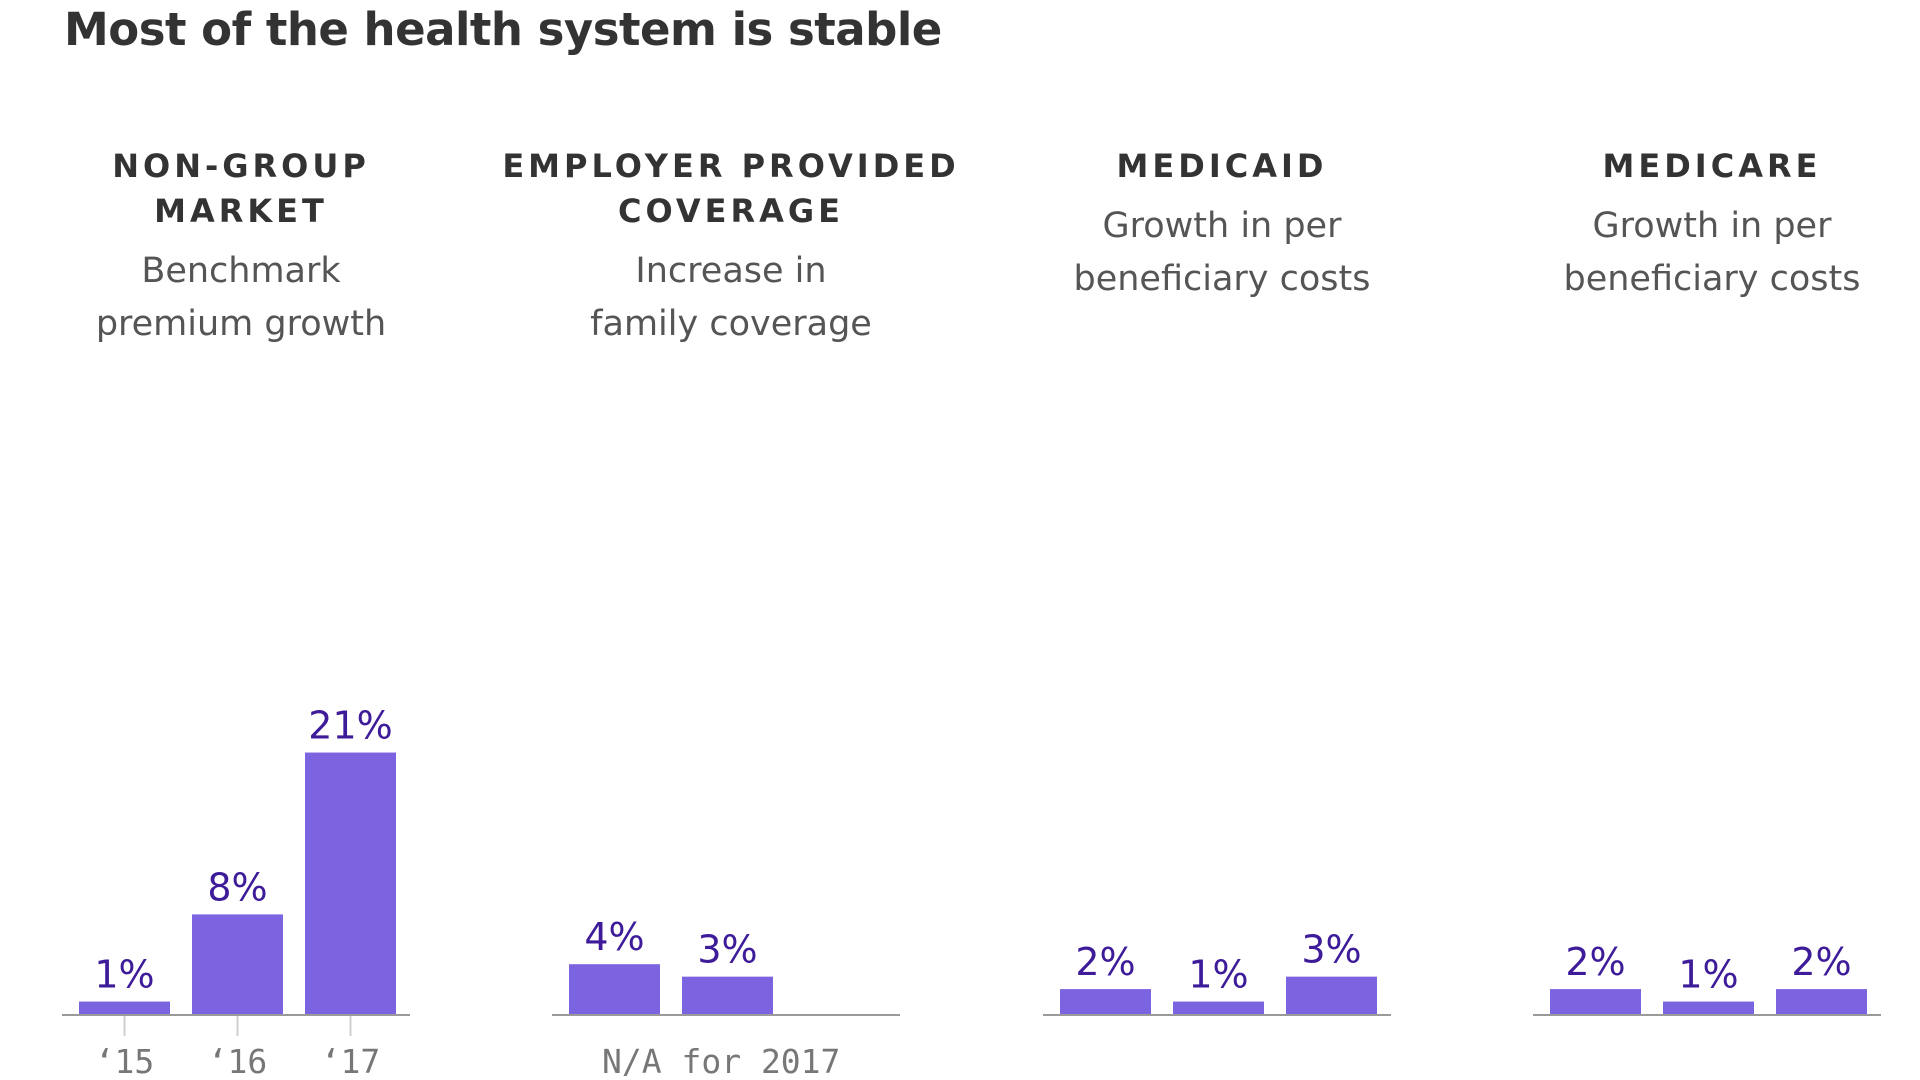 Image resolution: width=1920 pixels, height=1080 pixels. What do you see at coordinates (1222, 253) in the screenshot?
I see `panel-subtitle-medicaid: Growth in per beneficiary costs` at bounding box center [1222, 253].